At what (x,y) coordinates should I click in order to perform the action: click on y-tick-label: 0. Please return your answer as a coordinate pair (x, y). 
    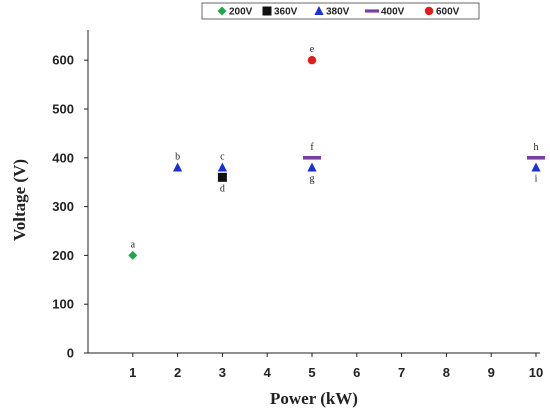
    Looking at the image, I should click on (70, 353).